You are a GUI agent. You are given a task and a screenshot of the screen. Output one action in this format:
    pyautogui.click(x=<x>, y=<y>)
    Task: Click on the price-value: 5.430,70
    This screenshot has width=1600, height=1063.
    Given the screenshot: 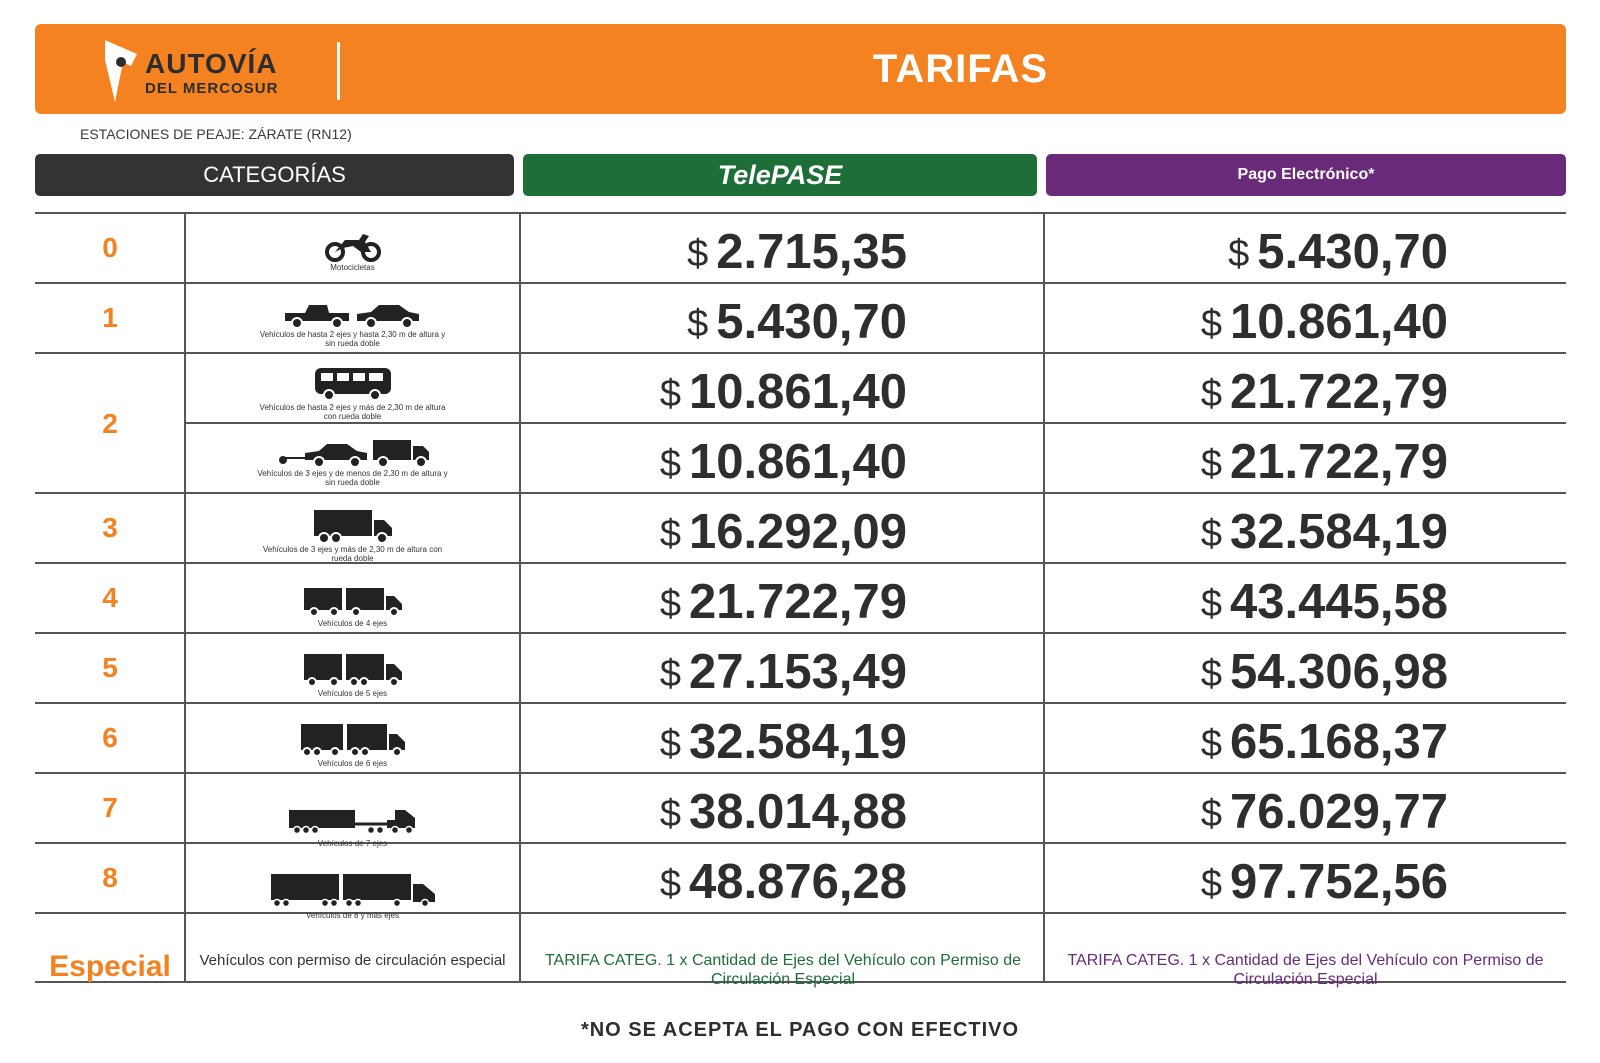 What is the action you would take?
    pyautogui.click(x=1352, y=252)
    